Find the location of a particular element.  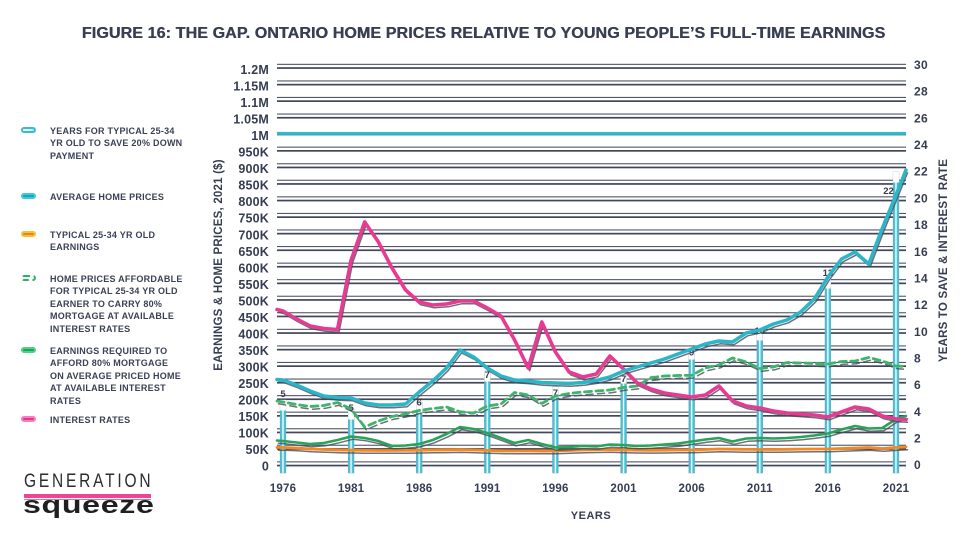

svg-text: 1986 is located at coordinates (419, 489).